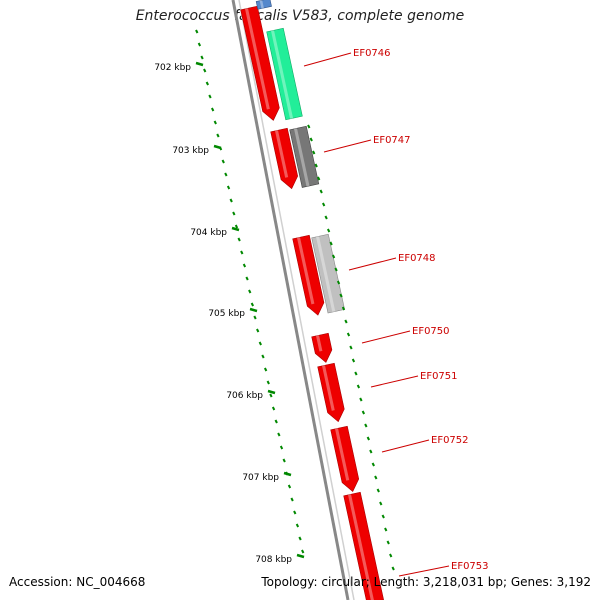 This screenshot has height=600, width=600. What do you see at coordinates (417, 258) in the screenshot?
I see `gene-label: EF0748` at bounding box center [417, 258].